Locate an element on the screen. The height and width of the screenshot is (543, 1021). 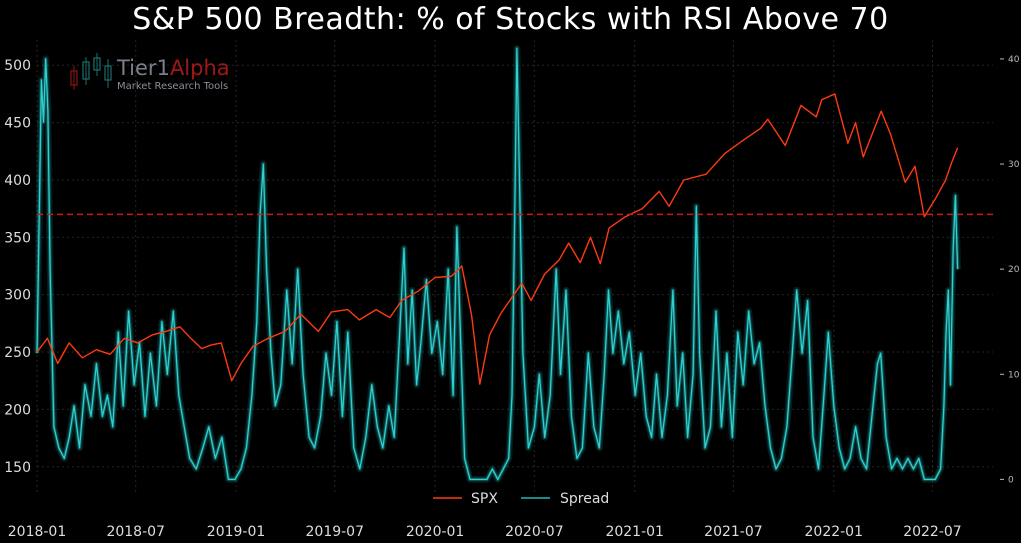
x-tick-label: 2022-01 is located at coordinates (834, 532).